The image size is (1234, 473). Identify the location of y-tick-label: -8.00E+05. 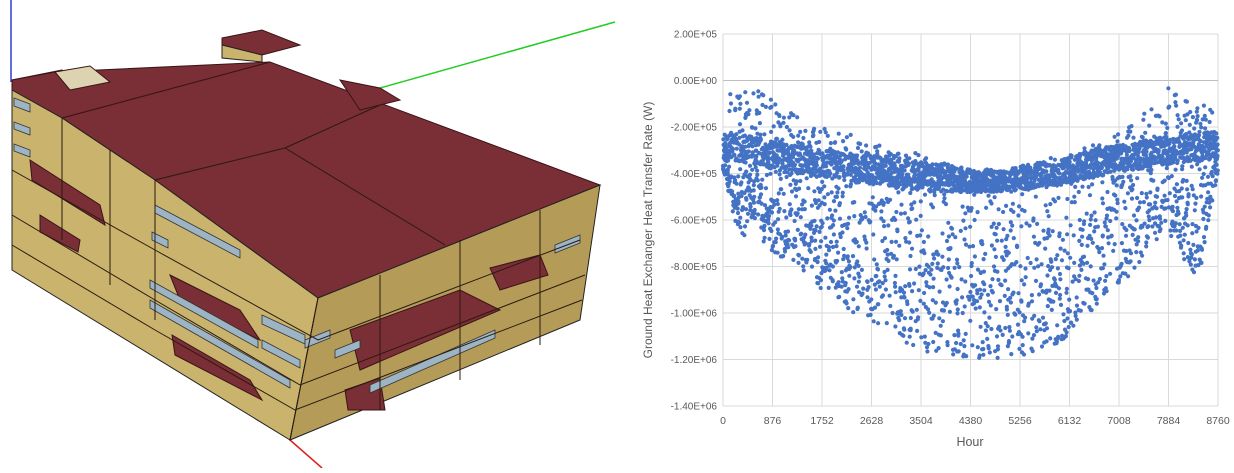
(694, 267).